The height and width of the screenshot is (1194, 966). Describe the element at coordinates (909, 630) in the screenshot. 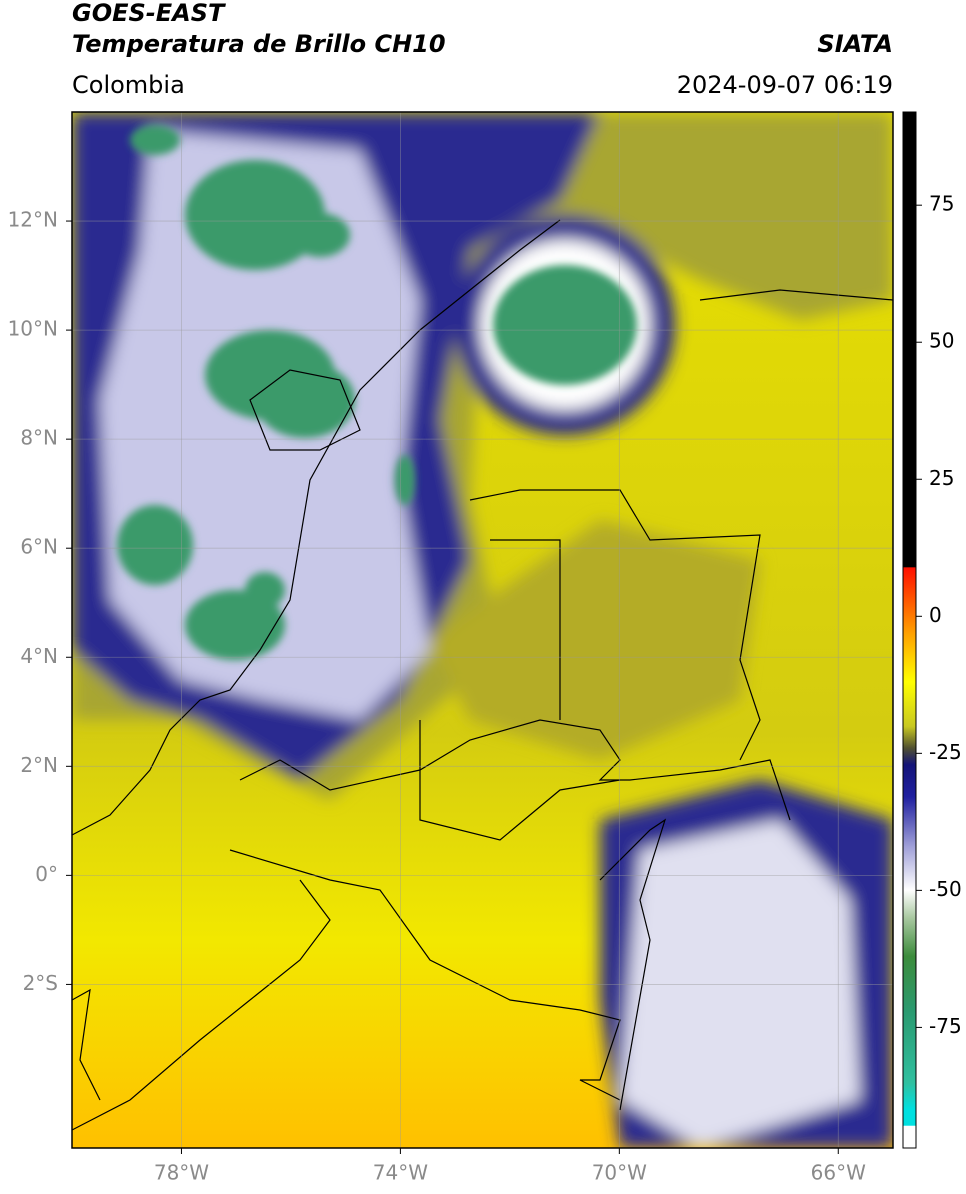

I see `colorbar` at that location.